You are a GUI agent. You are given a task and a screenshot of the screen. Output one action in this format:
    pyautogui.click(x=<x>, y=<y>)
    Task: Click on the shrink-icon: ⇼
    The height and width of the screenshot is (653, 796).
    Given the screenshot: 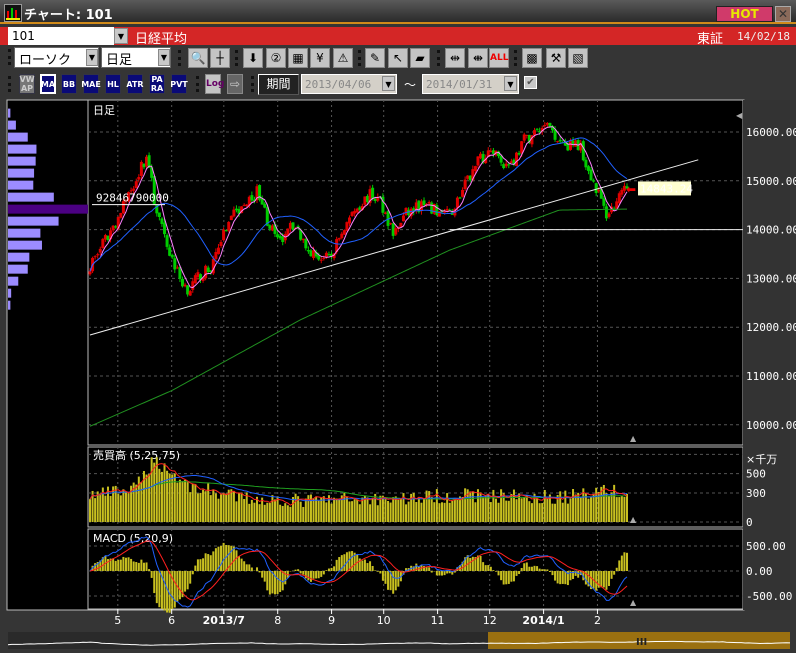 What is the action you would take?
    pyautogui.click(x=478, y=58)
    